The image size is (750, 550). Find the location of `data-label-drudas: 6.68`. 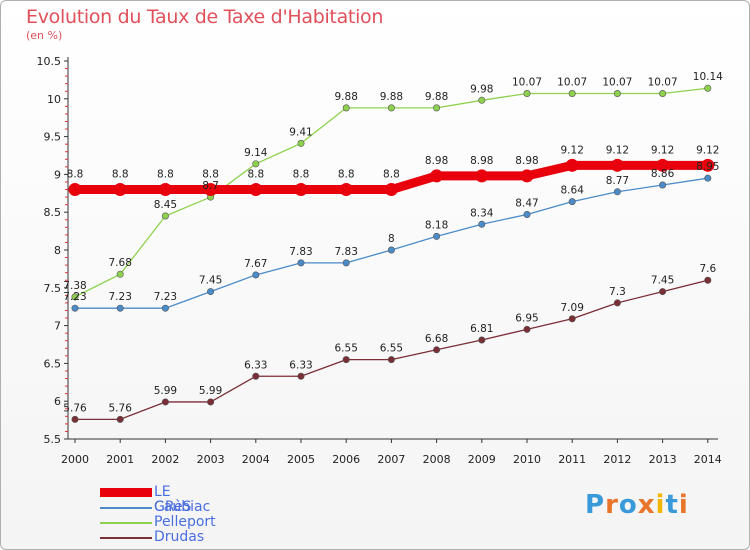

data-label-drudas: 6.68 is located at coordinates (436, 339).